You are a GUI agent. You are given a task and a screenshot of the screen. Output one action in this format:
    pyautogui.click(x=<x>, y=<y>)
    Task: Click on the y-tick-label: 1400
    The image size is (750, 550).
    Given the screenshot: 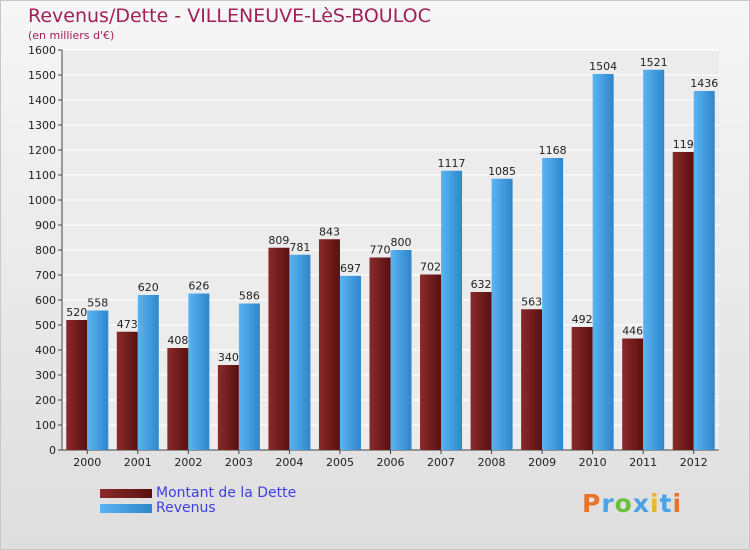 What is the action you would take?
    pyautogui.click(x=42, y=100)
    